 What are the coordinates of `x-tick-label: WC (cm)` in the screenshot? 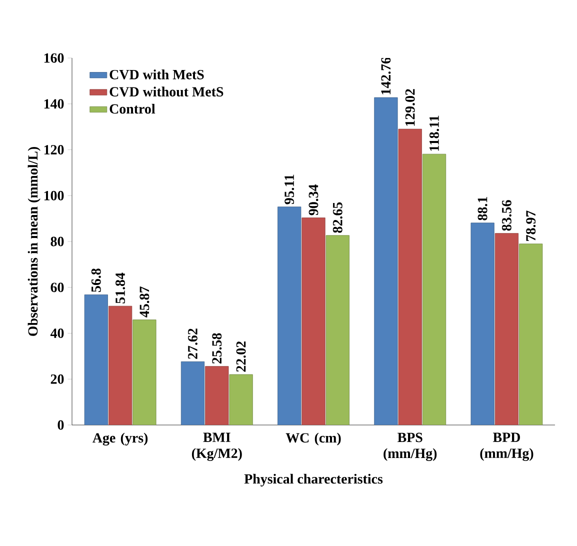 It's located at (313, 439).